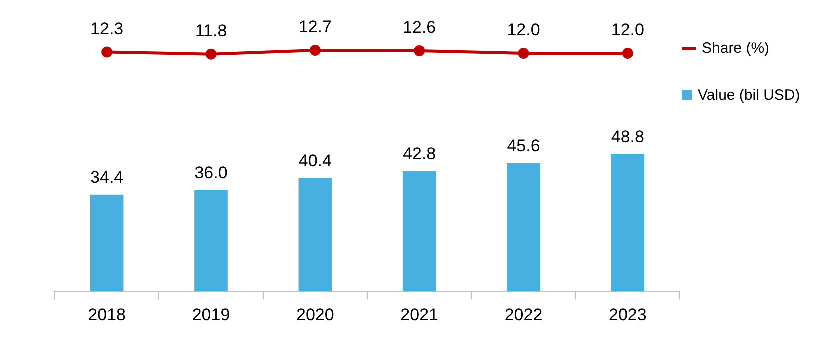  What do you see at coordinates (315, 160) in the screenshot?
I see `data-label: 40.4` at bounding box center [315, 160].